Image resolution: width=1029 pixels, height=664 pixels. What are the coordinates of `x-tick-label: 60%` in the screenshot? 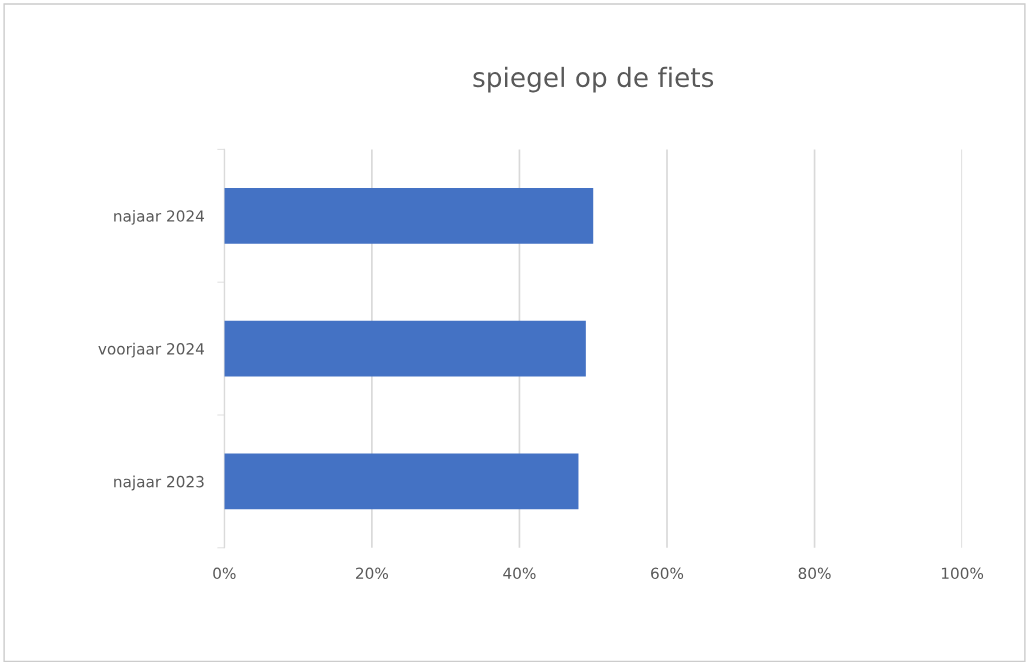 It's located at (667, 573).